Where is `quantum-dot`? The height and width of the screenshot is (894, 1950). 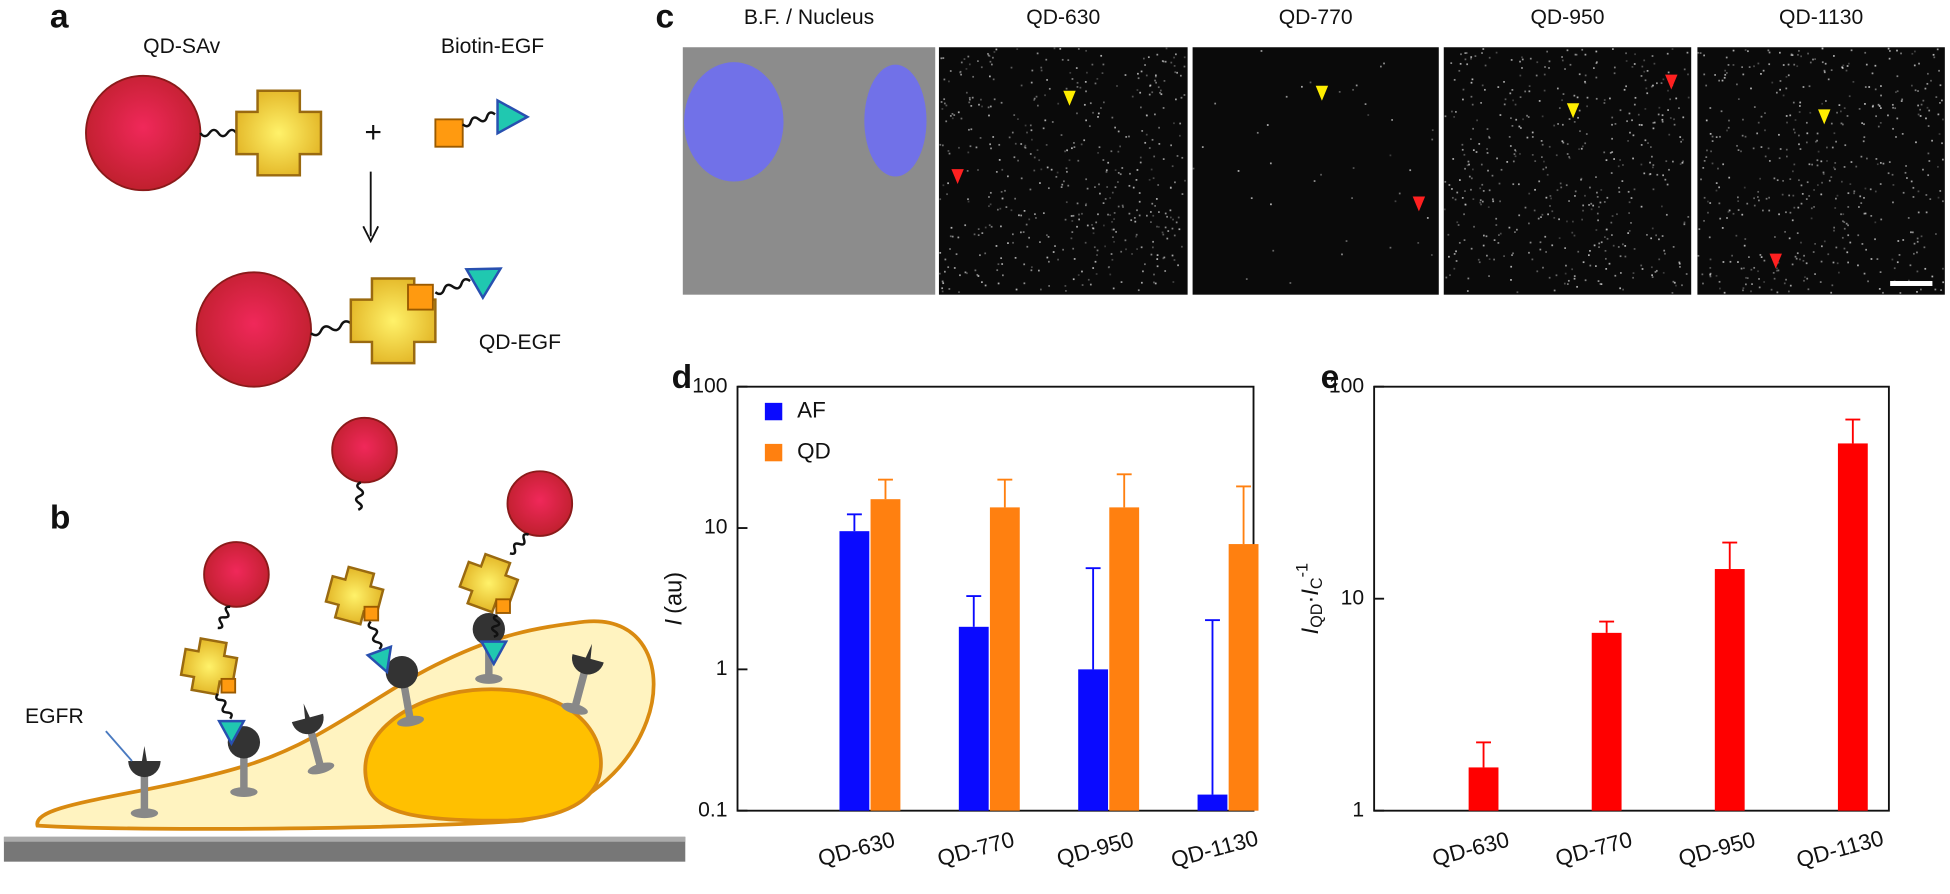
quantum-dot is located at coordinates (540, 503).